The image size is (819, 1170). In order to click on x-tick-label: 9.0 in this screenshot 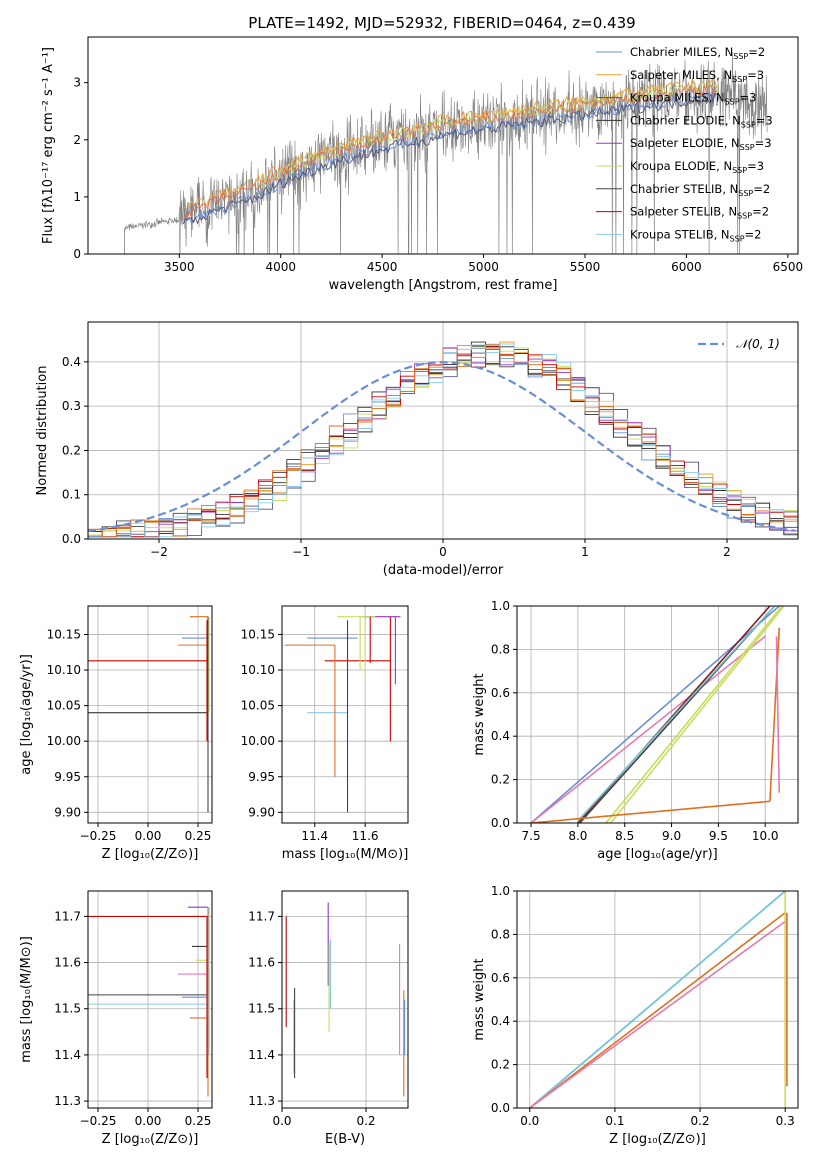, I will do `click(671, 836)`.